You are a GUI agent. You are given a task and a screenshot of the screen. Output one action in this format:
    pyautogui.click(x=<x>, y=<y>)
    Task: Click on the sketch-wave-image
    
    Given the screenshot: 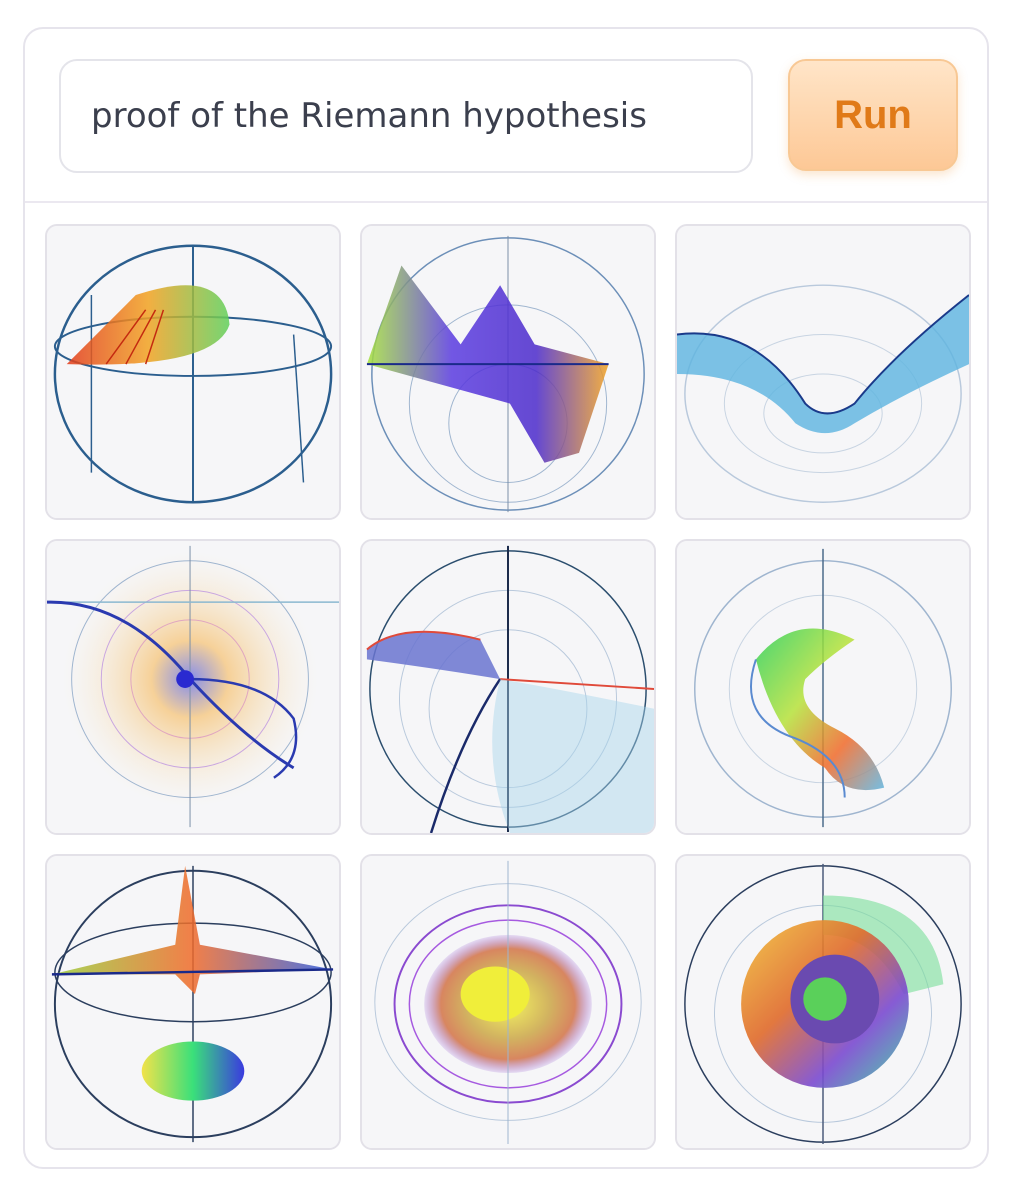 What is the action you would take?
    pyautogui.click(x=508, y=687)
    